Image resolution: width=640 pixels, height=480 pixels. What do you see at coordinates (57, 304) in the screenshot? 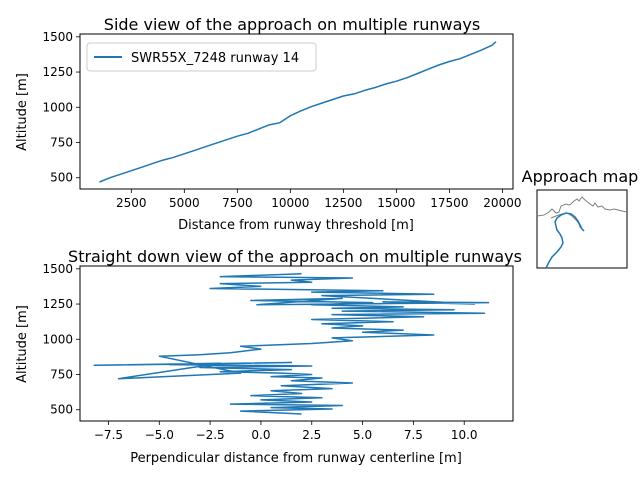
I see `down-view-ytick-label: 1250` at bounding box center [57, 304].